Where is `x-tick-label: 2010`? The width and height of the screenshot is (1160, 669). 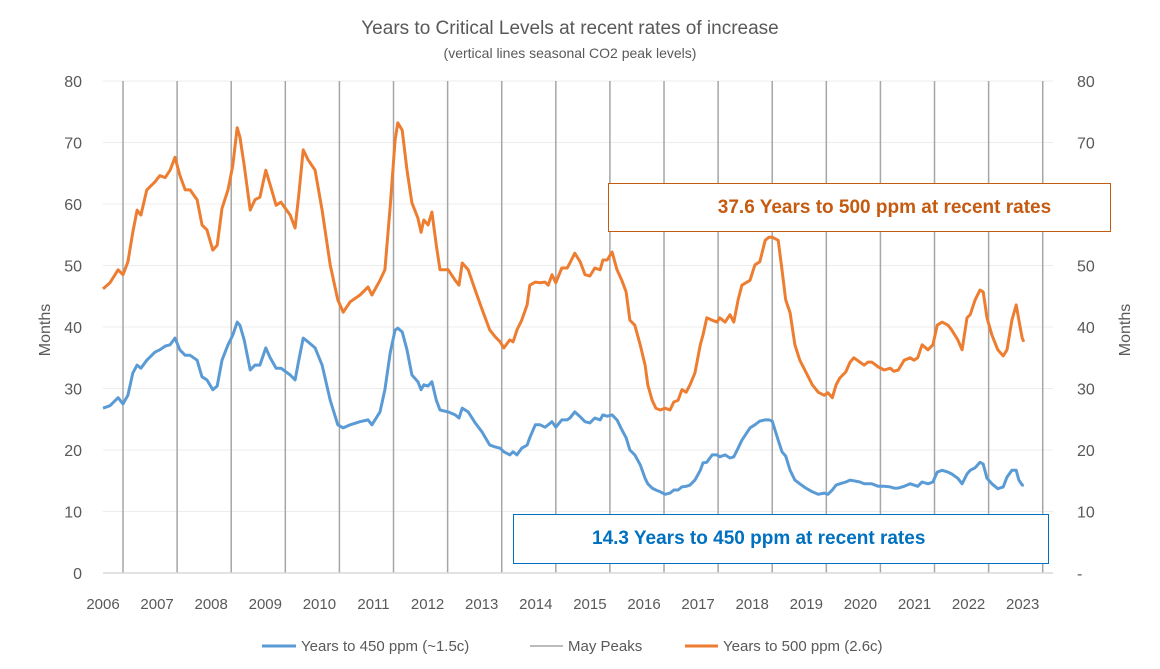
x-tick-label: 2010 is located at coordinates (319, 604).